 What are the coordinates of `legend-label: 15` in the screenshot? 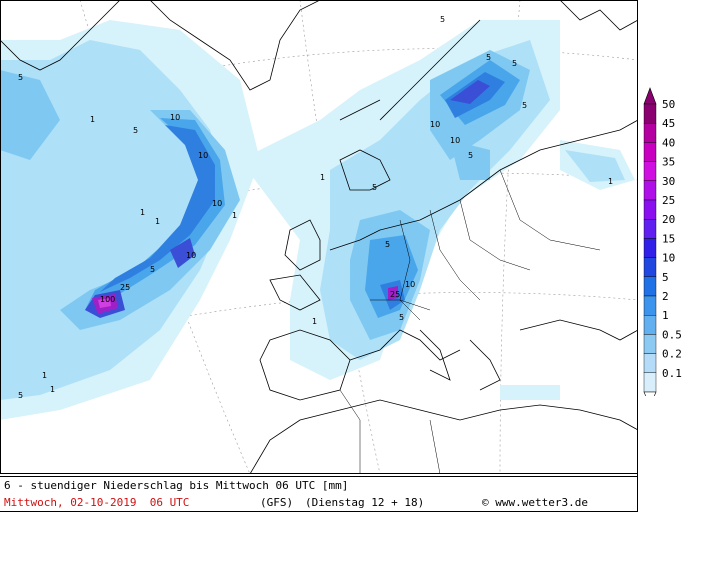 It's located at (668, 238).